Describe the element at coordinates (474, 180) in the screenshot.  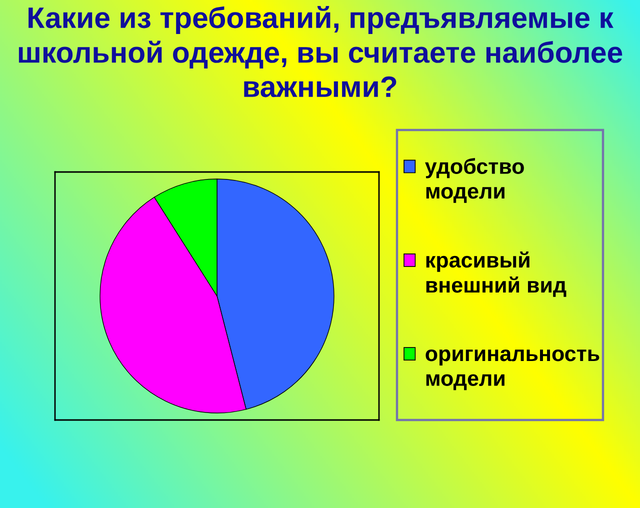
I see `legend-label: удобство модели` at that location.